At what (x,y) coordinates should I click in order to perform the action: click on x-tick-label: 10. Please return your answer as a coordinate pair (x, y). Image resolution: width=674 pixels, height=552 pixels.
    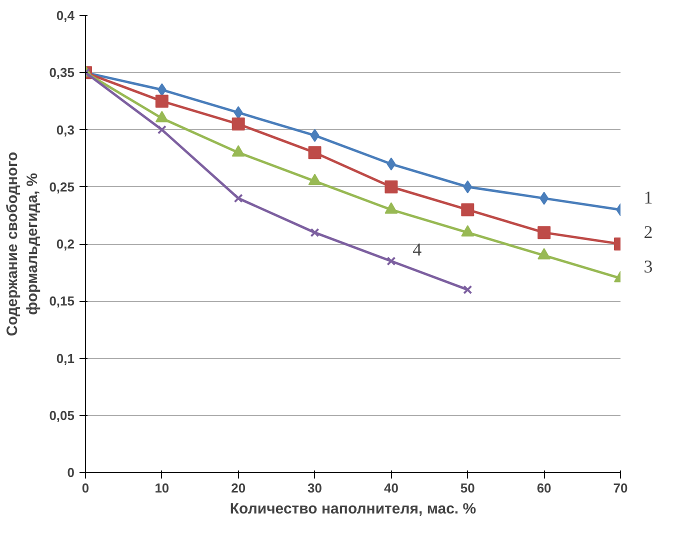
    Looking at the image, I should click on (162, 488).